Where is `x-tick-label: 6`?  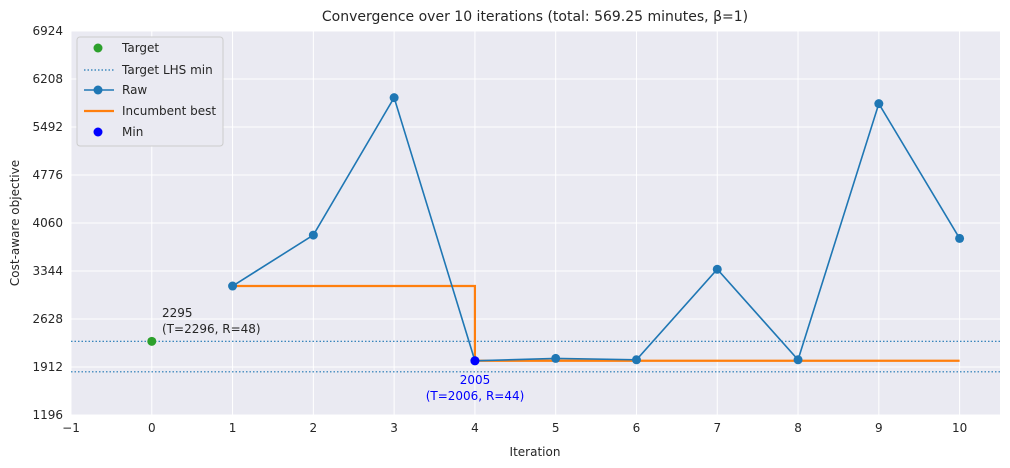
x-tick-label: 6 is located at coordinates (637, 428).